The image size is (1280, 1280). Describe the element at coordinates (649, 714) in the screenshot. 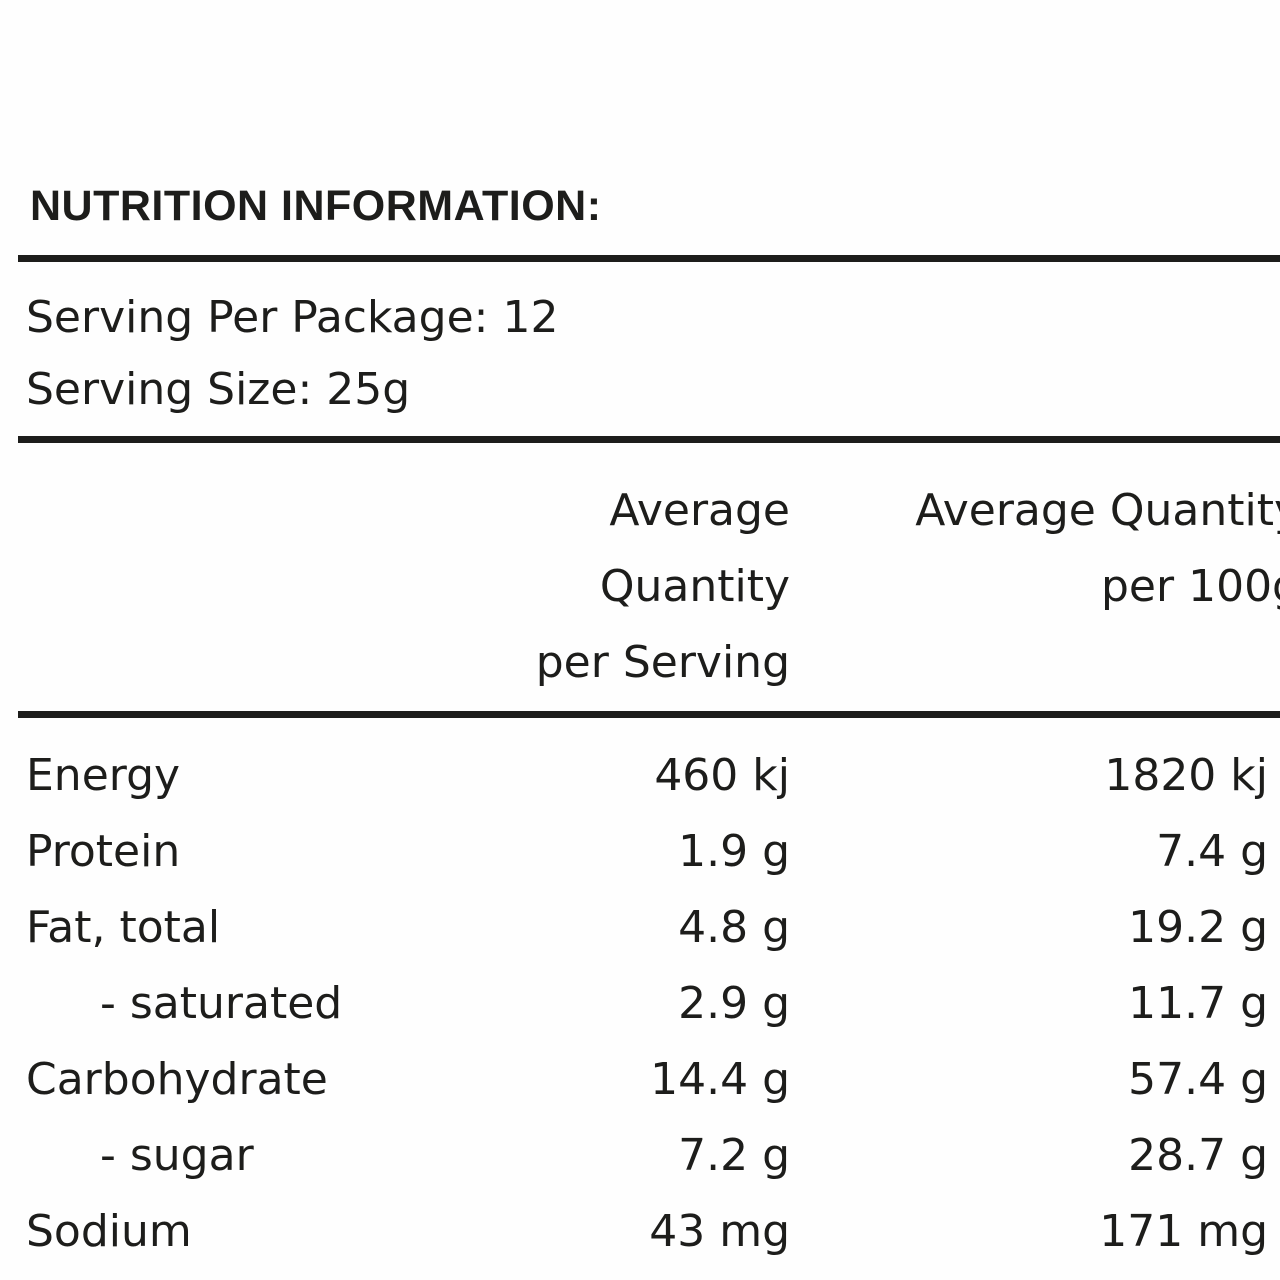

I see `divider-header` at that location.